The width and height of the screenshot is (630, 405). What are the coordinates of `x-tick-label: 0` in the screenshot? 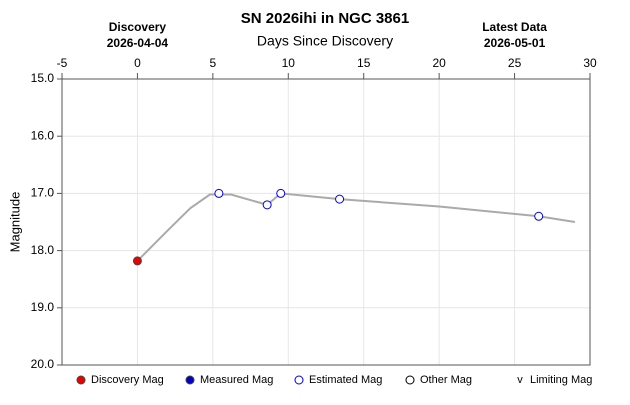 It's located at (137, 63).